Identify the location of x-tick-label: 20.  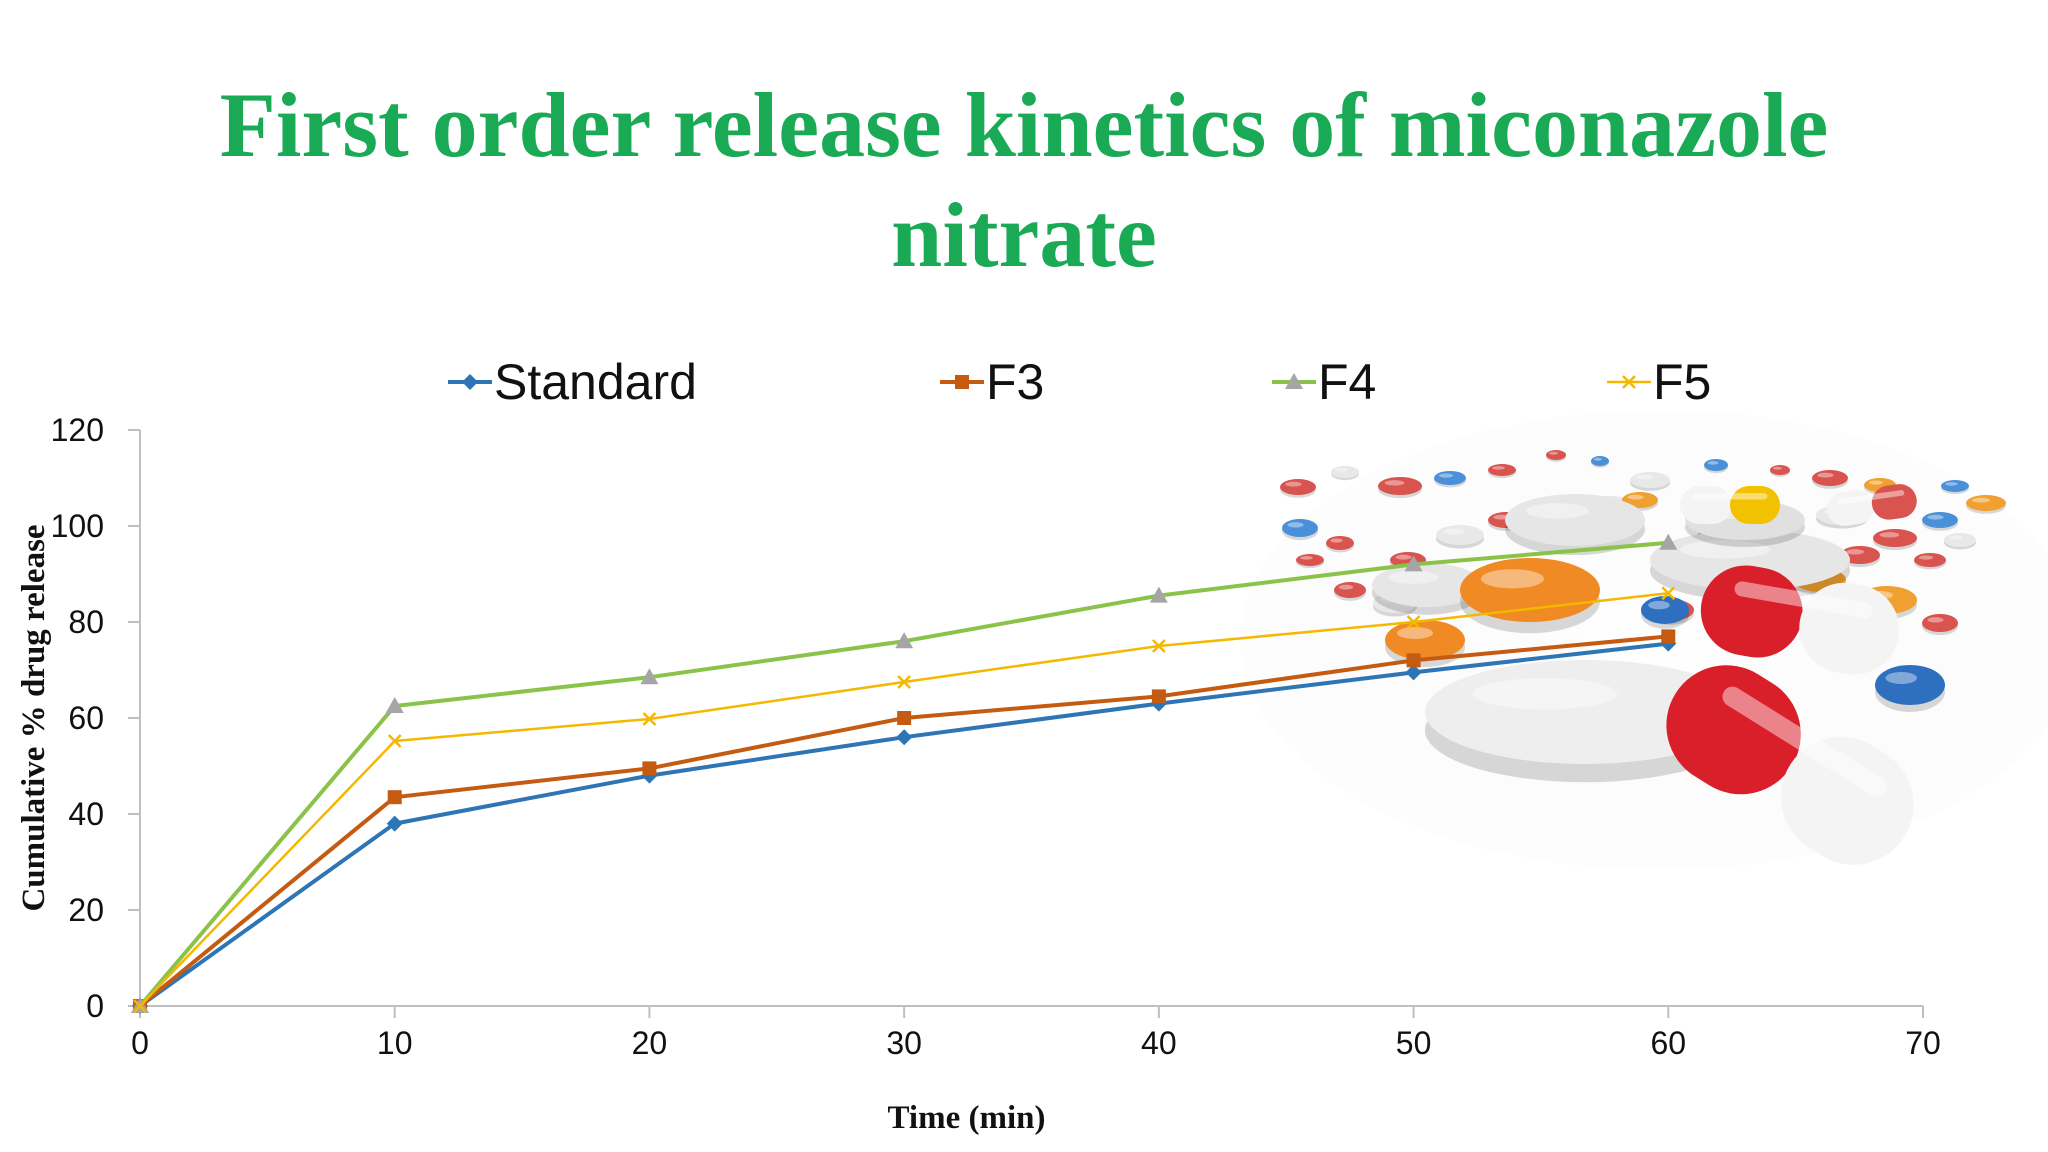
(650, 1043).